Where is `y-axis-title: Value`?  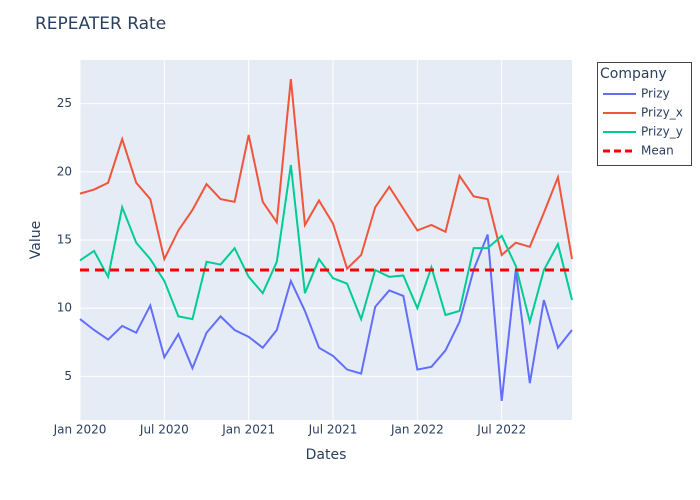
y-axis-title: Value is located at coordinates (36, 240).